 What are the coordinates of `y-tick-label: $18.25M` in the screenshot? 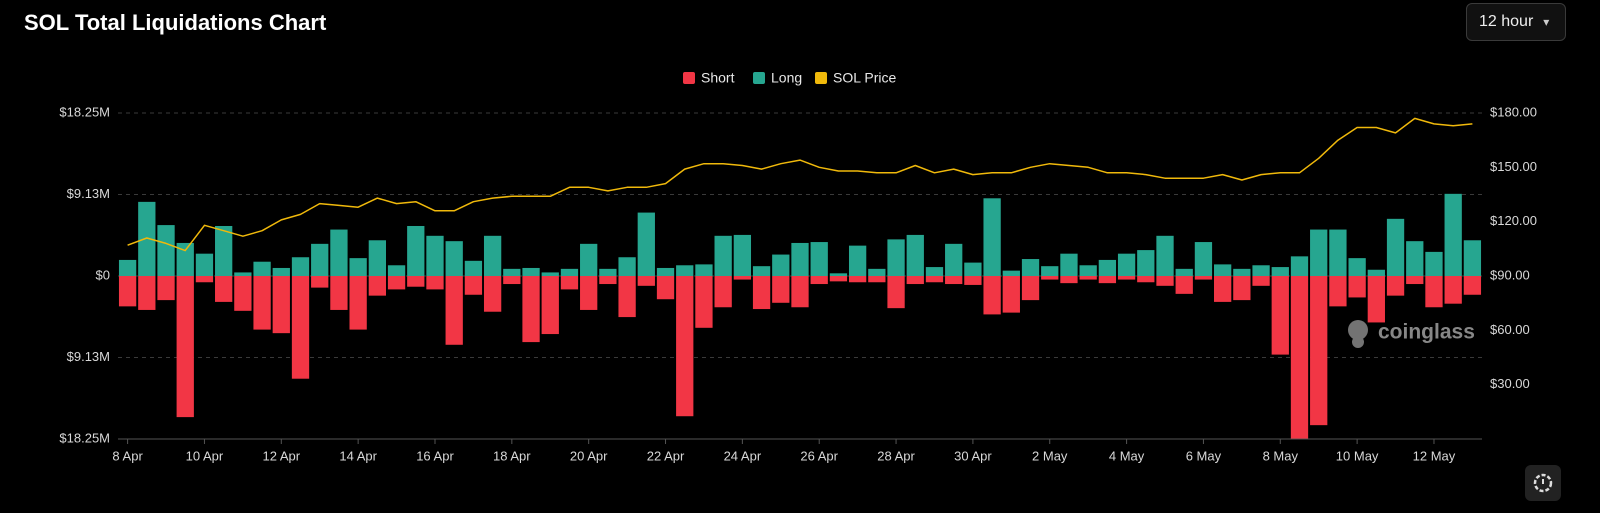 It's located at (84, 437).